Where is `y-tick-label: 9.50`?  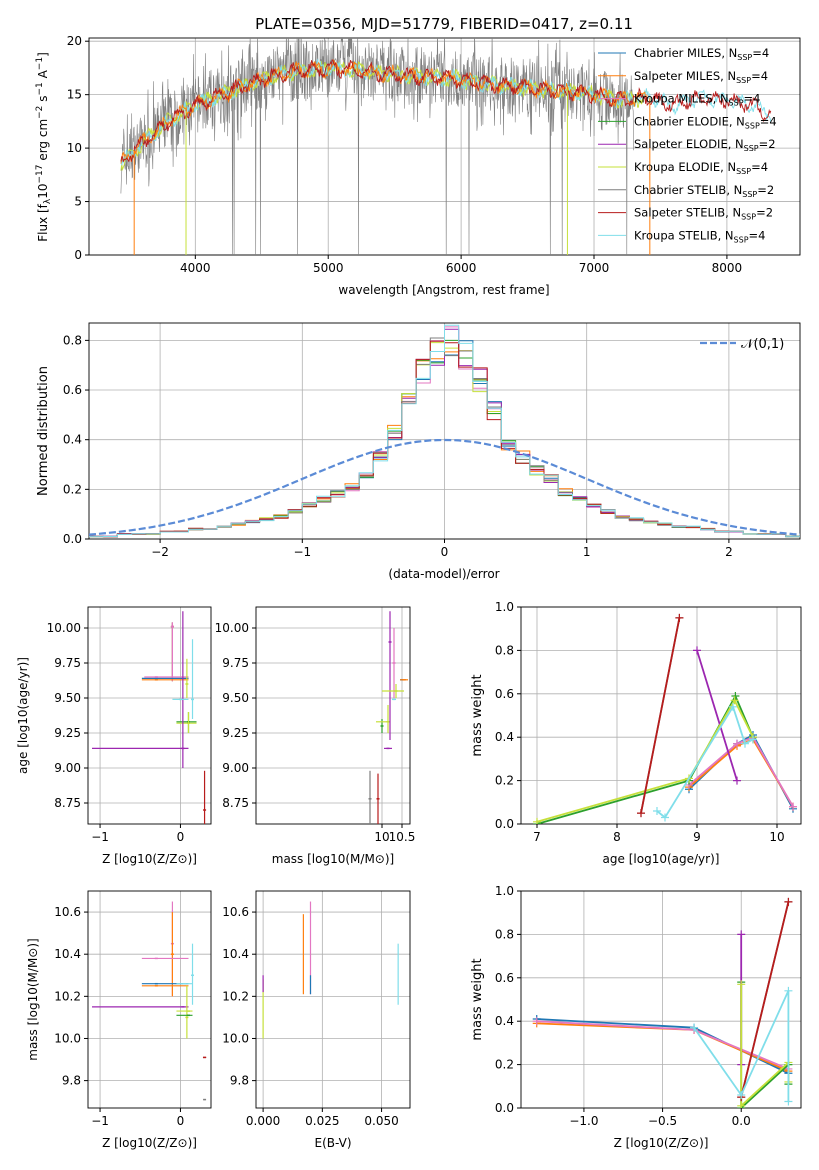
y-tick-label: 9.50 is located at coordinates (67, 698).